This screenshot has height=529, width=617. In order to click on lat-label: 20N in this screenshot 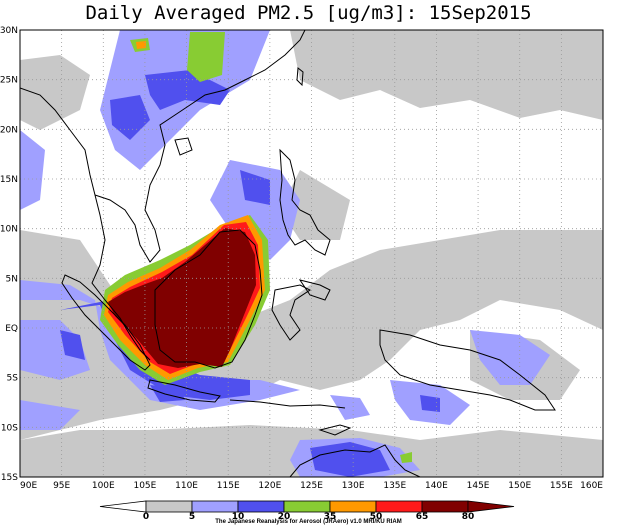, I will do `click(9, 130)`.